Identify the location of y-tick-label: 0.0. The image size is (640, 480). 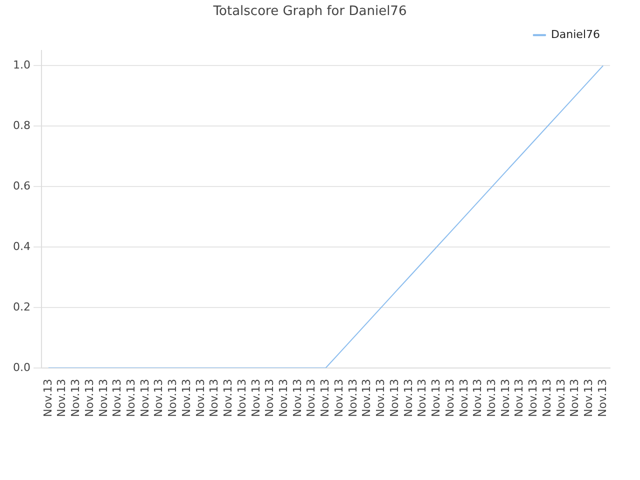
(21, 367).